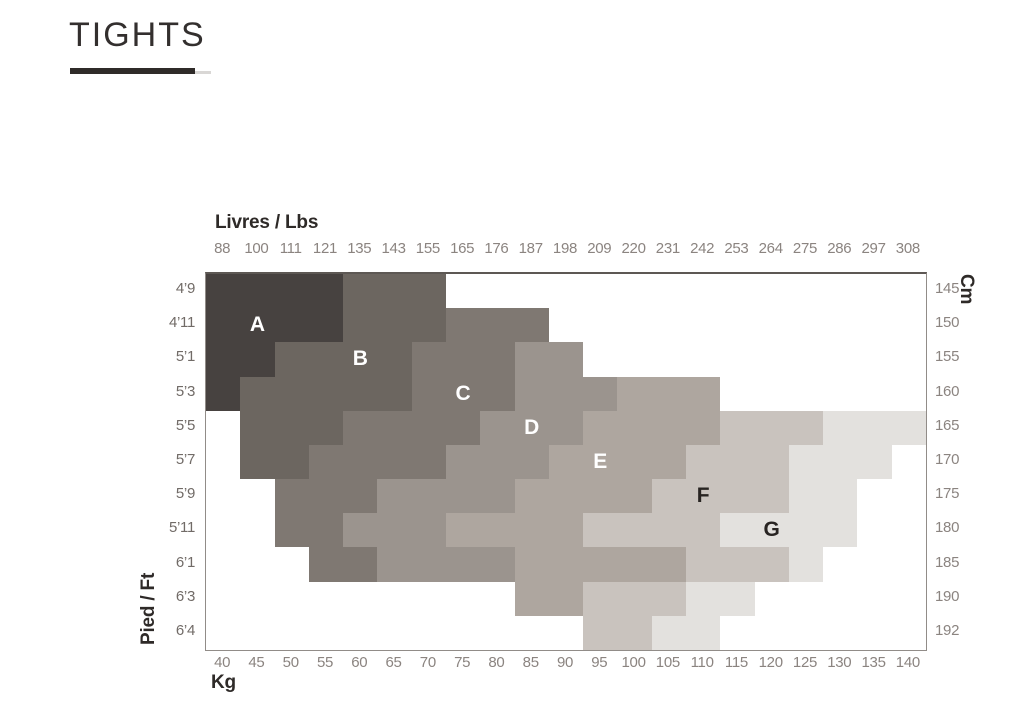 The height and width of the screenshot is (719, 1024). I want to click on bottom-axis-tick: 100, so click(633, 662).